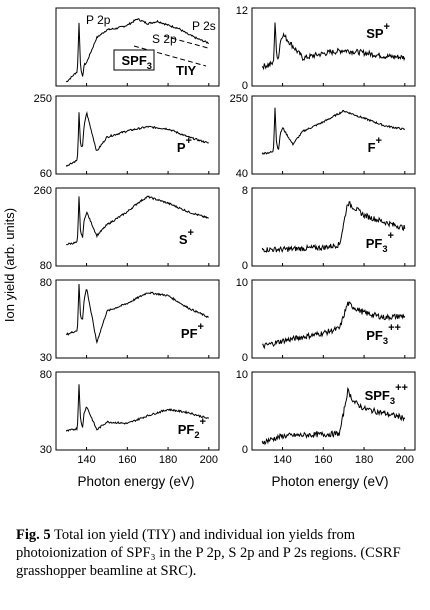  I want to click on ion-label: PF+, so click(192, 331).